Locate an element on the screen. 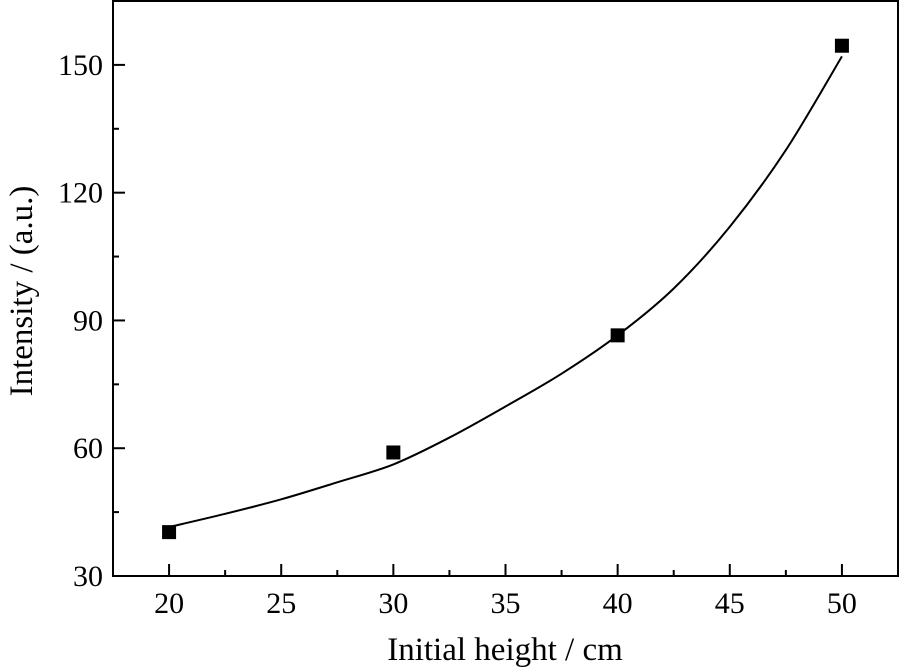 Image resolution: width=900 pixels, height=672 pixels. x-axis: 20 25 30 35 40 45 50 is located at coordinates (505, 592).